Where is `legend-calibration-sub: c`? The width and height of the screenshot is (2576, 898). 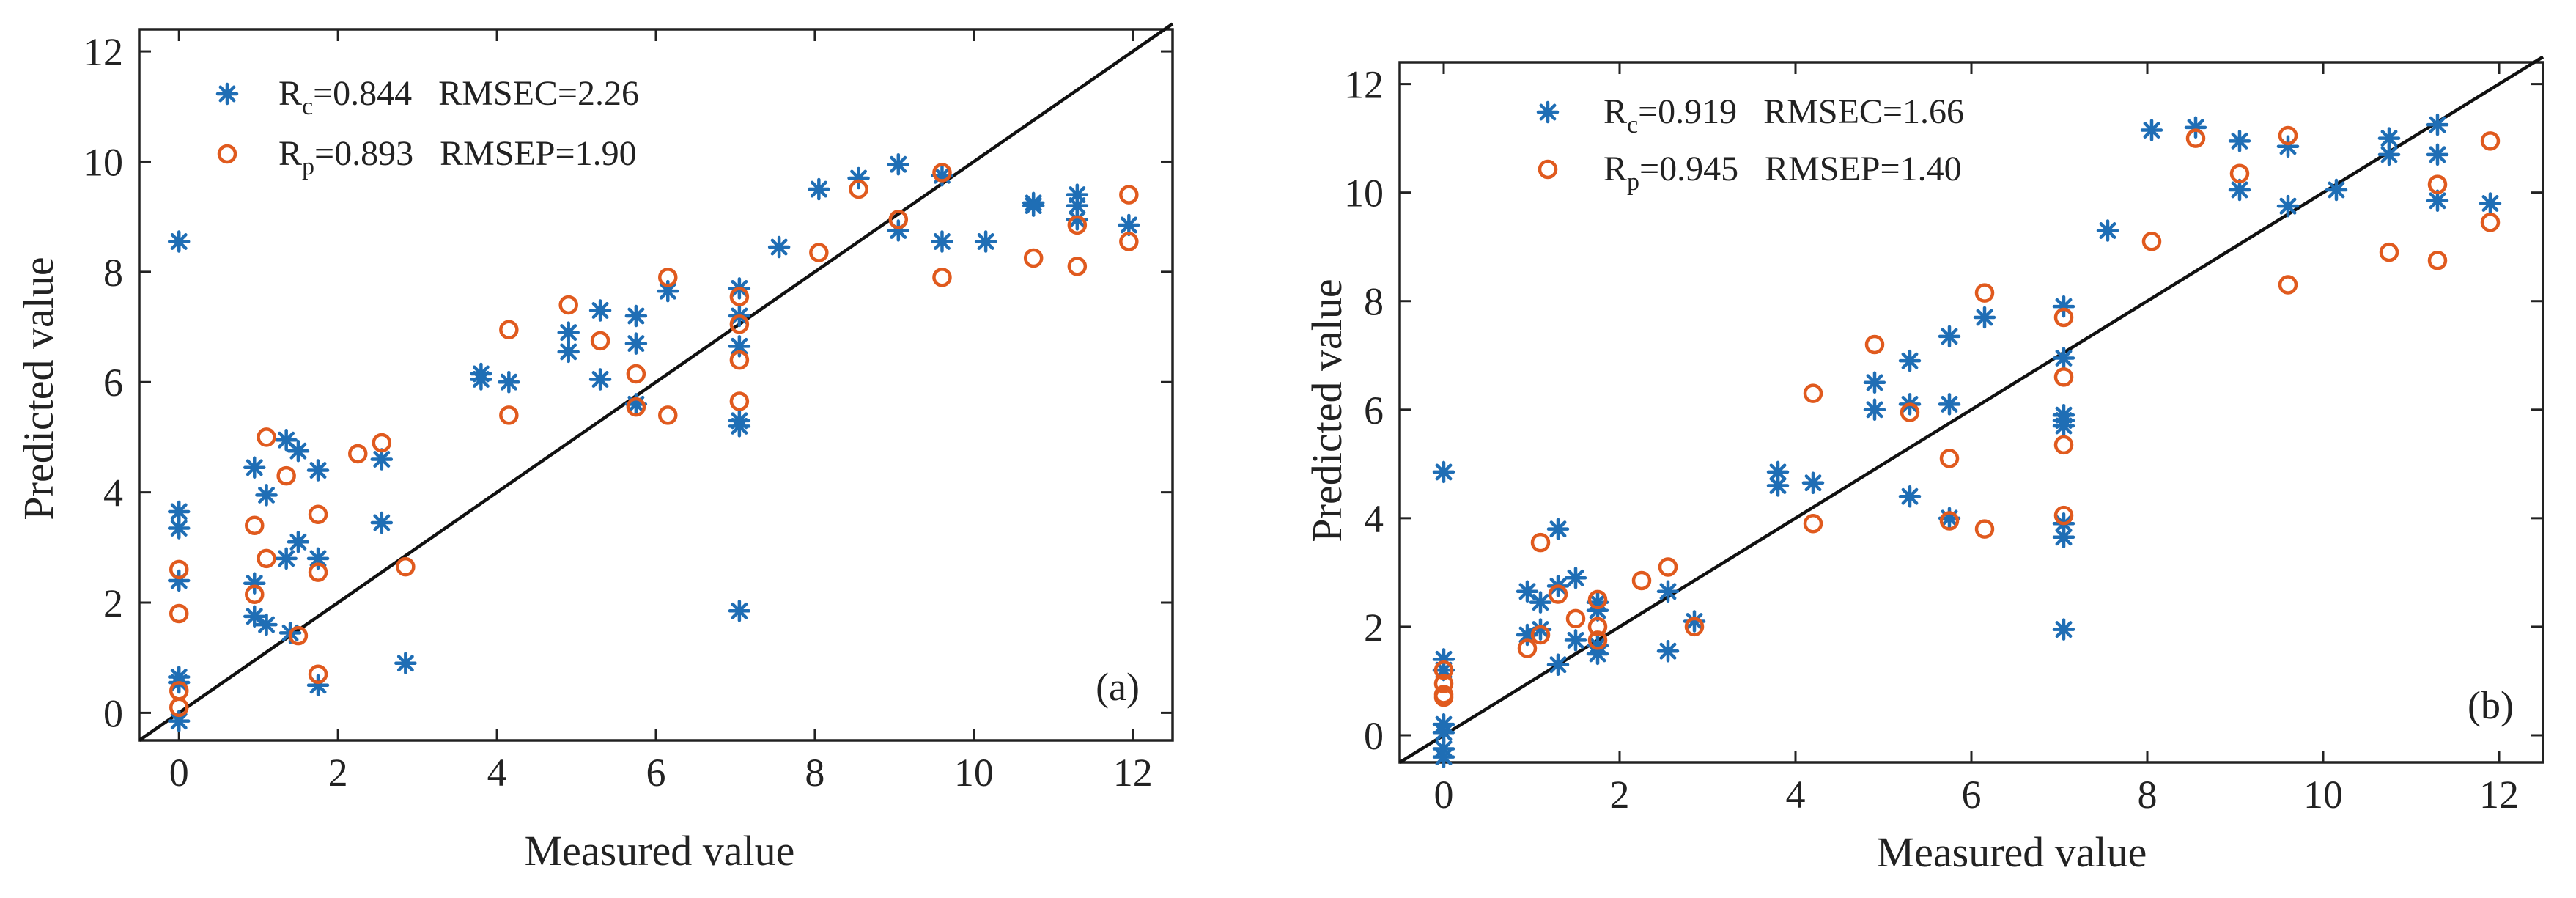
legend-calibration-sub: c is located at coordinates (1632, 125).